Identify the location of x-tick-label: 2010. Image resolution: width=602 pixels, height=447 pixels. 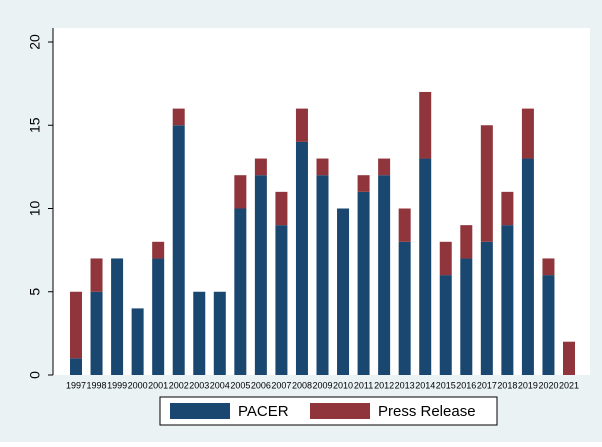
(343, 385).